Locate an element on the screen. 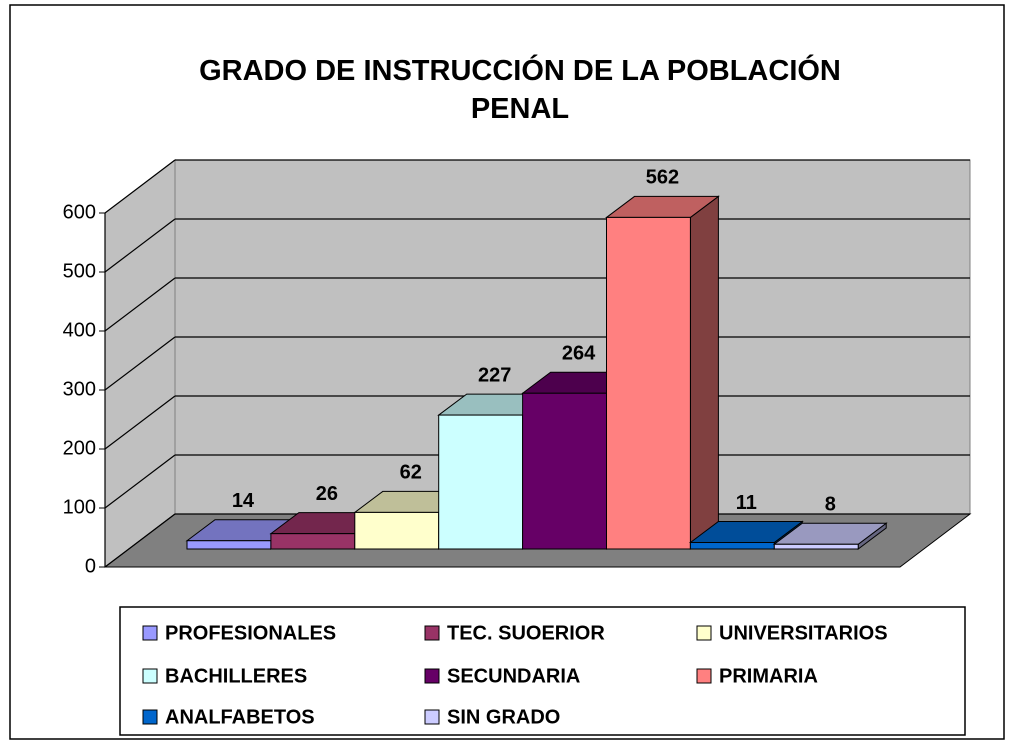 The width and height of the screenshot is (1014, 745). data-label: 227 is located at coordinates (494, 375).